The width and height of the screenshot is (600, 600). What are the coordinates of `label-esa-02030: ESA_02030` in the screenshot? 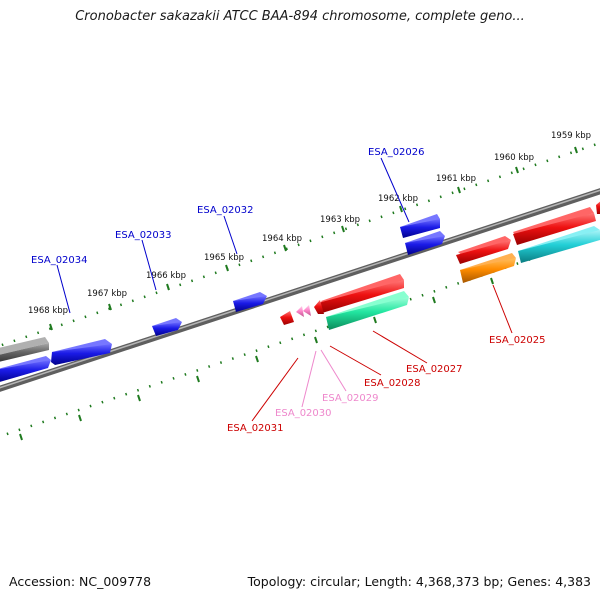 It's located at (303, 413).